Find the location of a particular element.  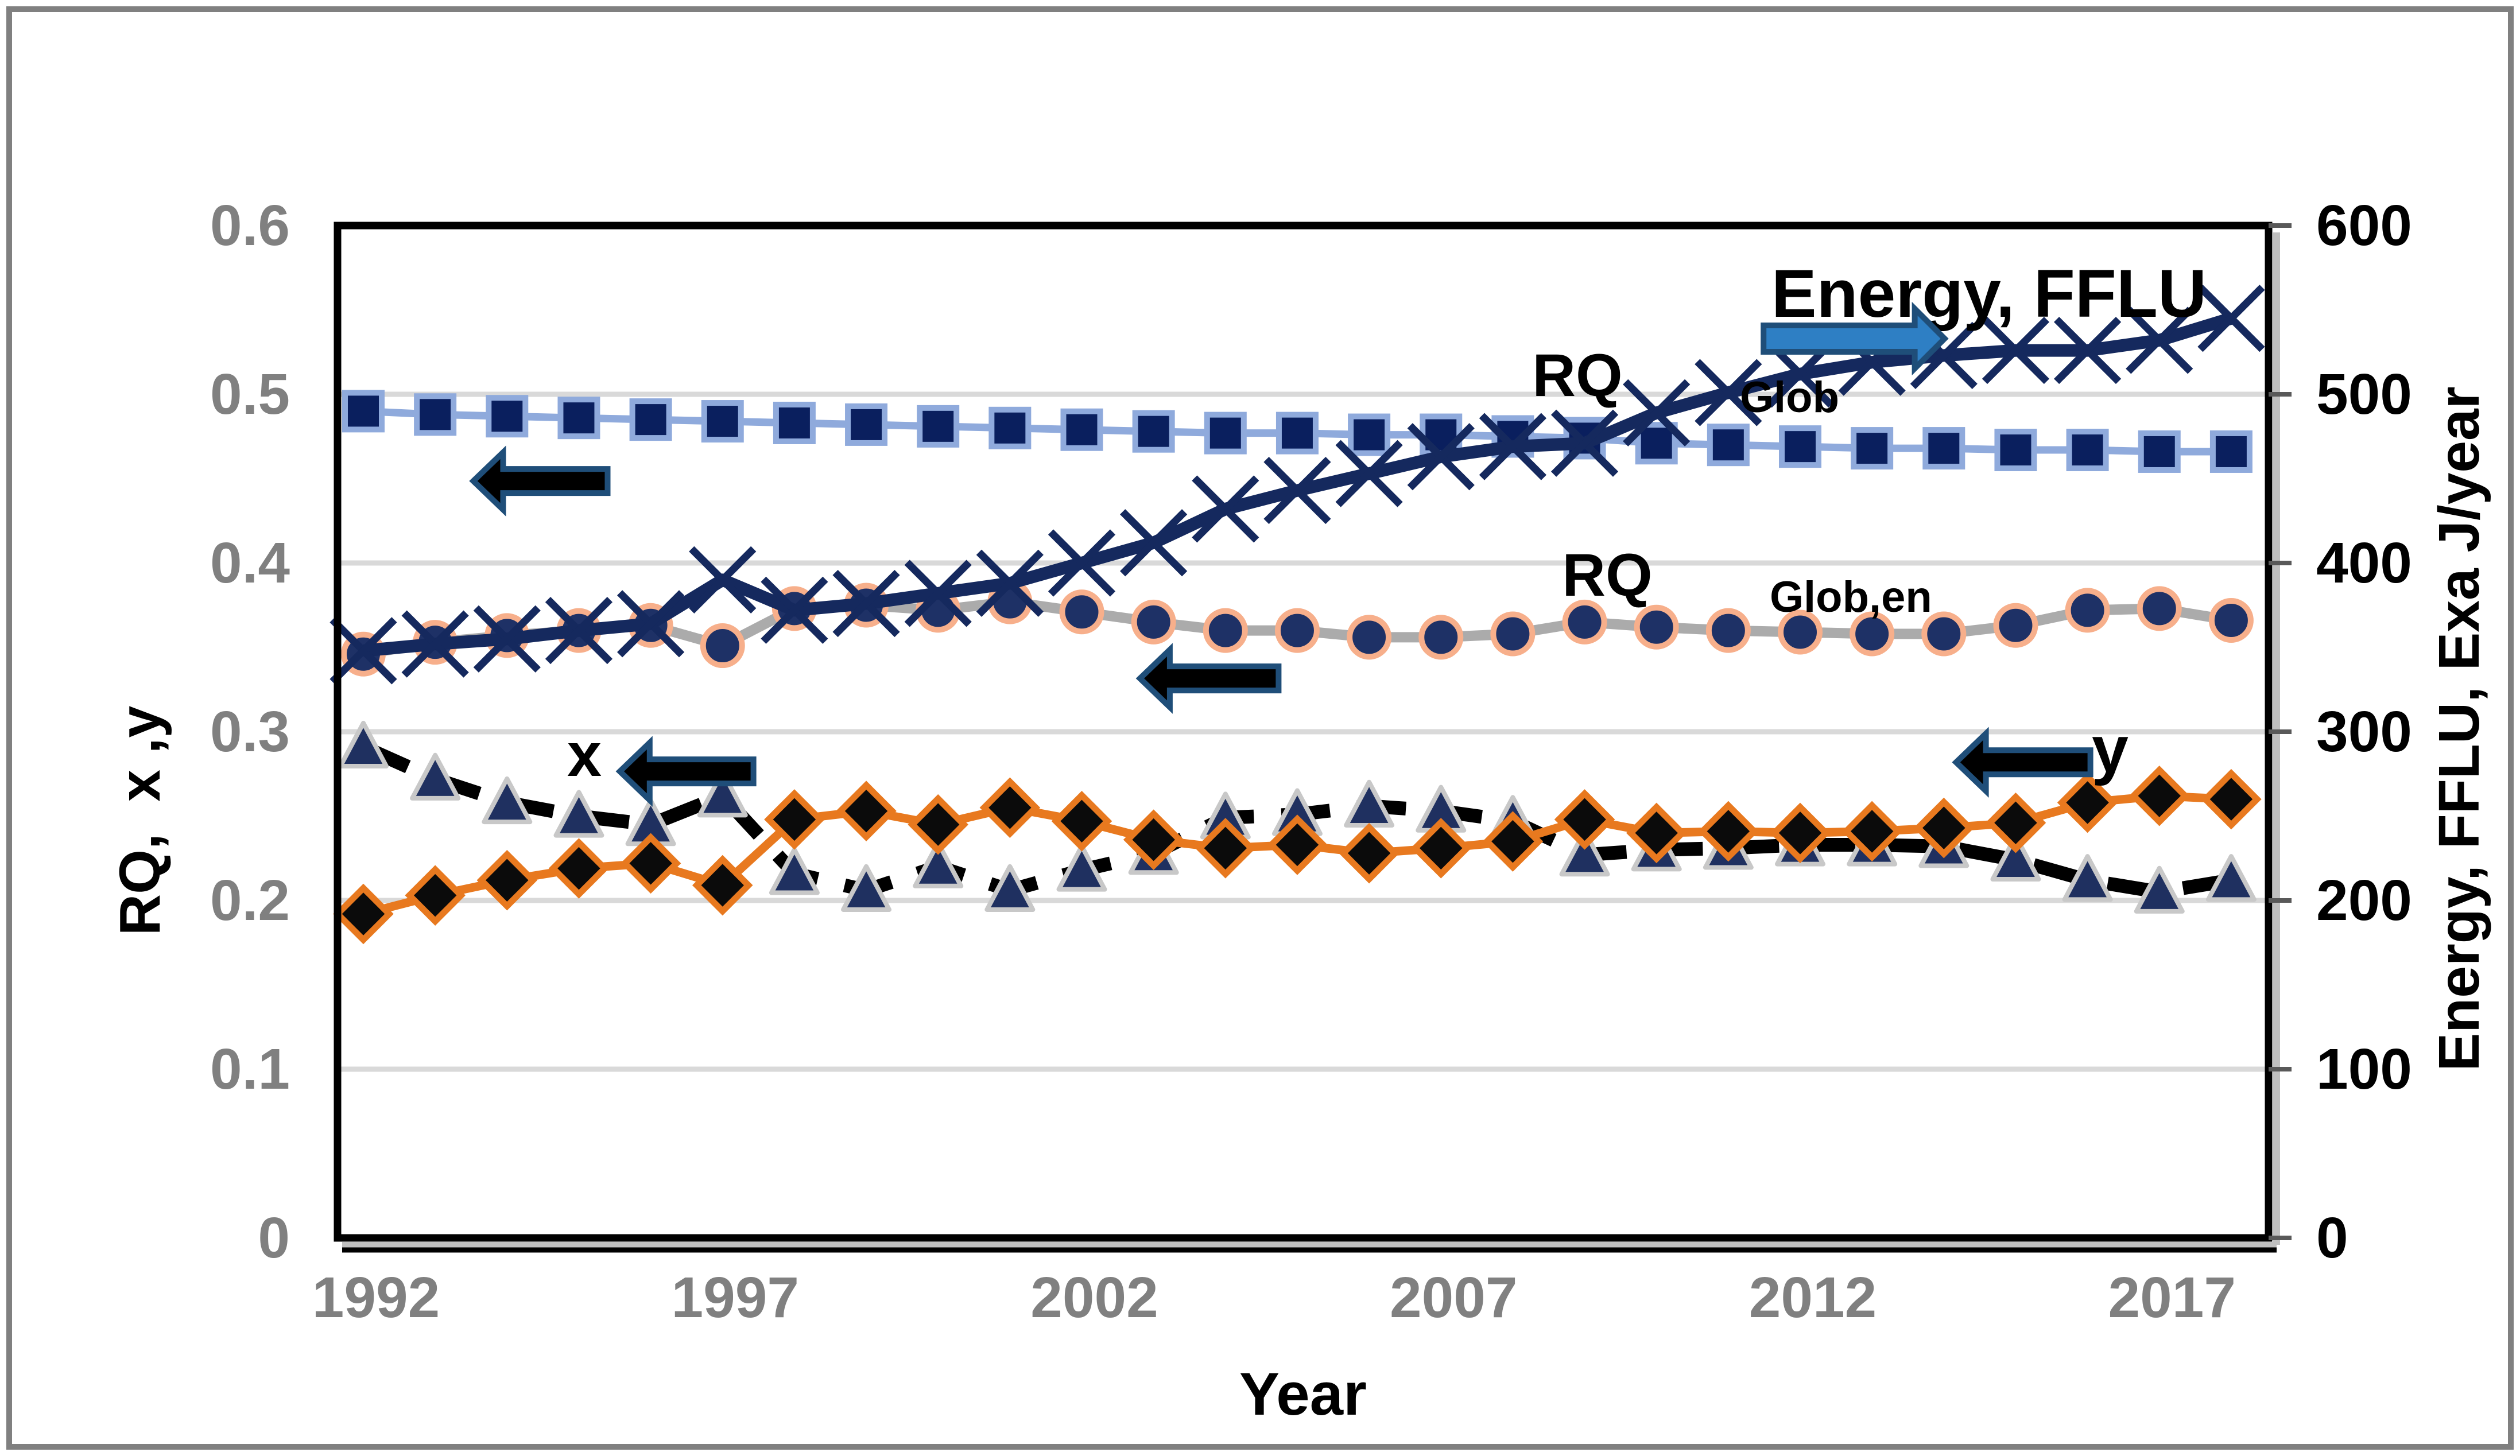

series-rq-glob is located at coordinates (1297, 431).